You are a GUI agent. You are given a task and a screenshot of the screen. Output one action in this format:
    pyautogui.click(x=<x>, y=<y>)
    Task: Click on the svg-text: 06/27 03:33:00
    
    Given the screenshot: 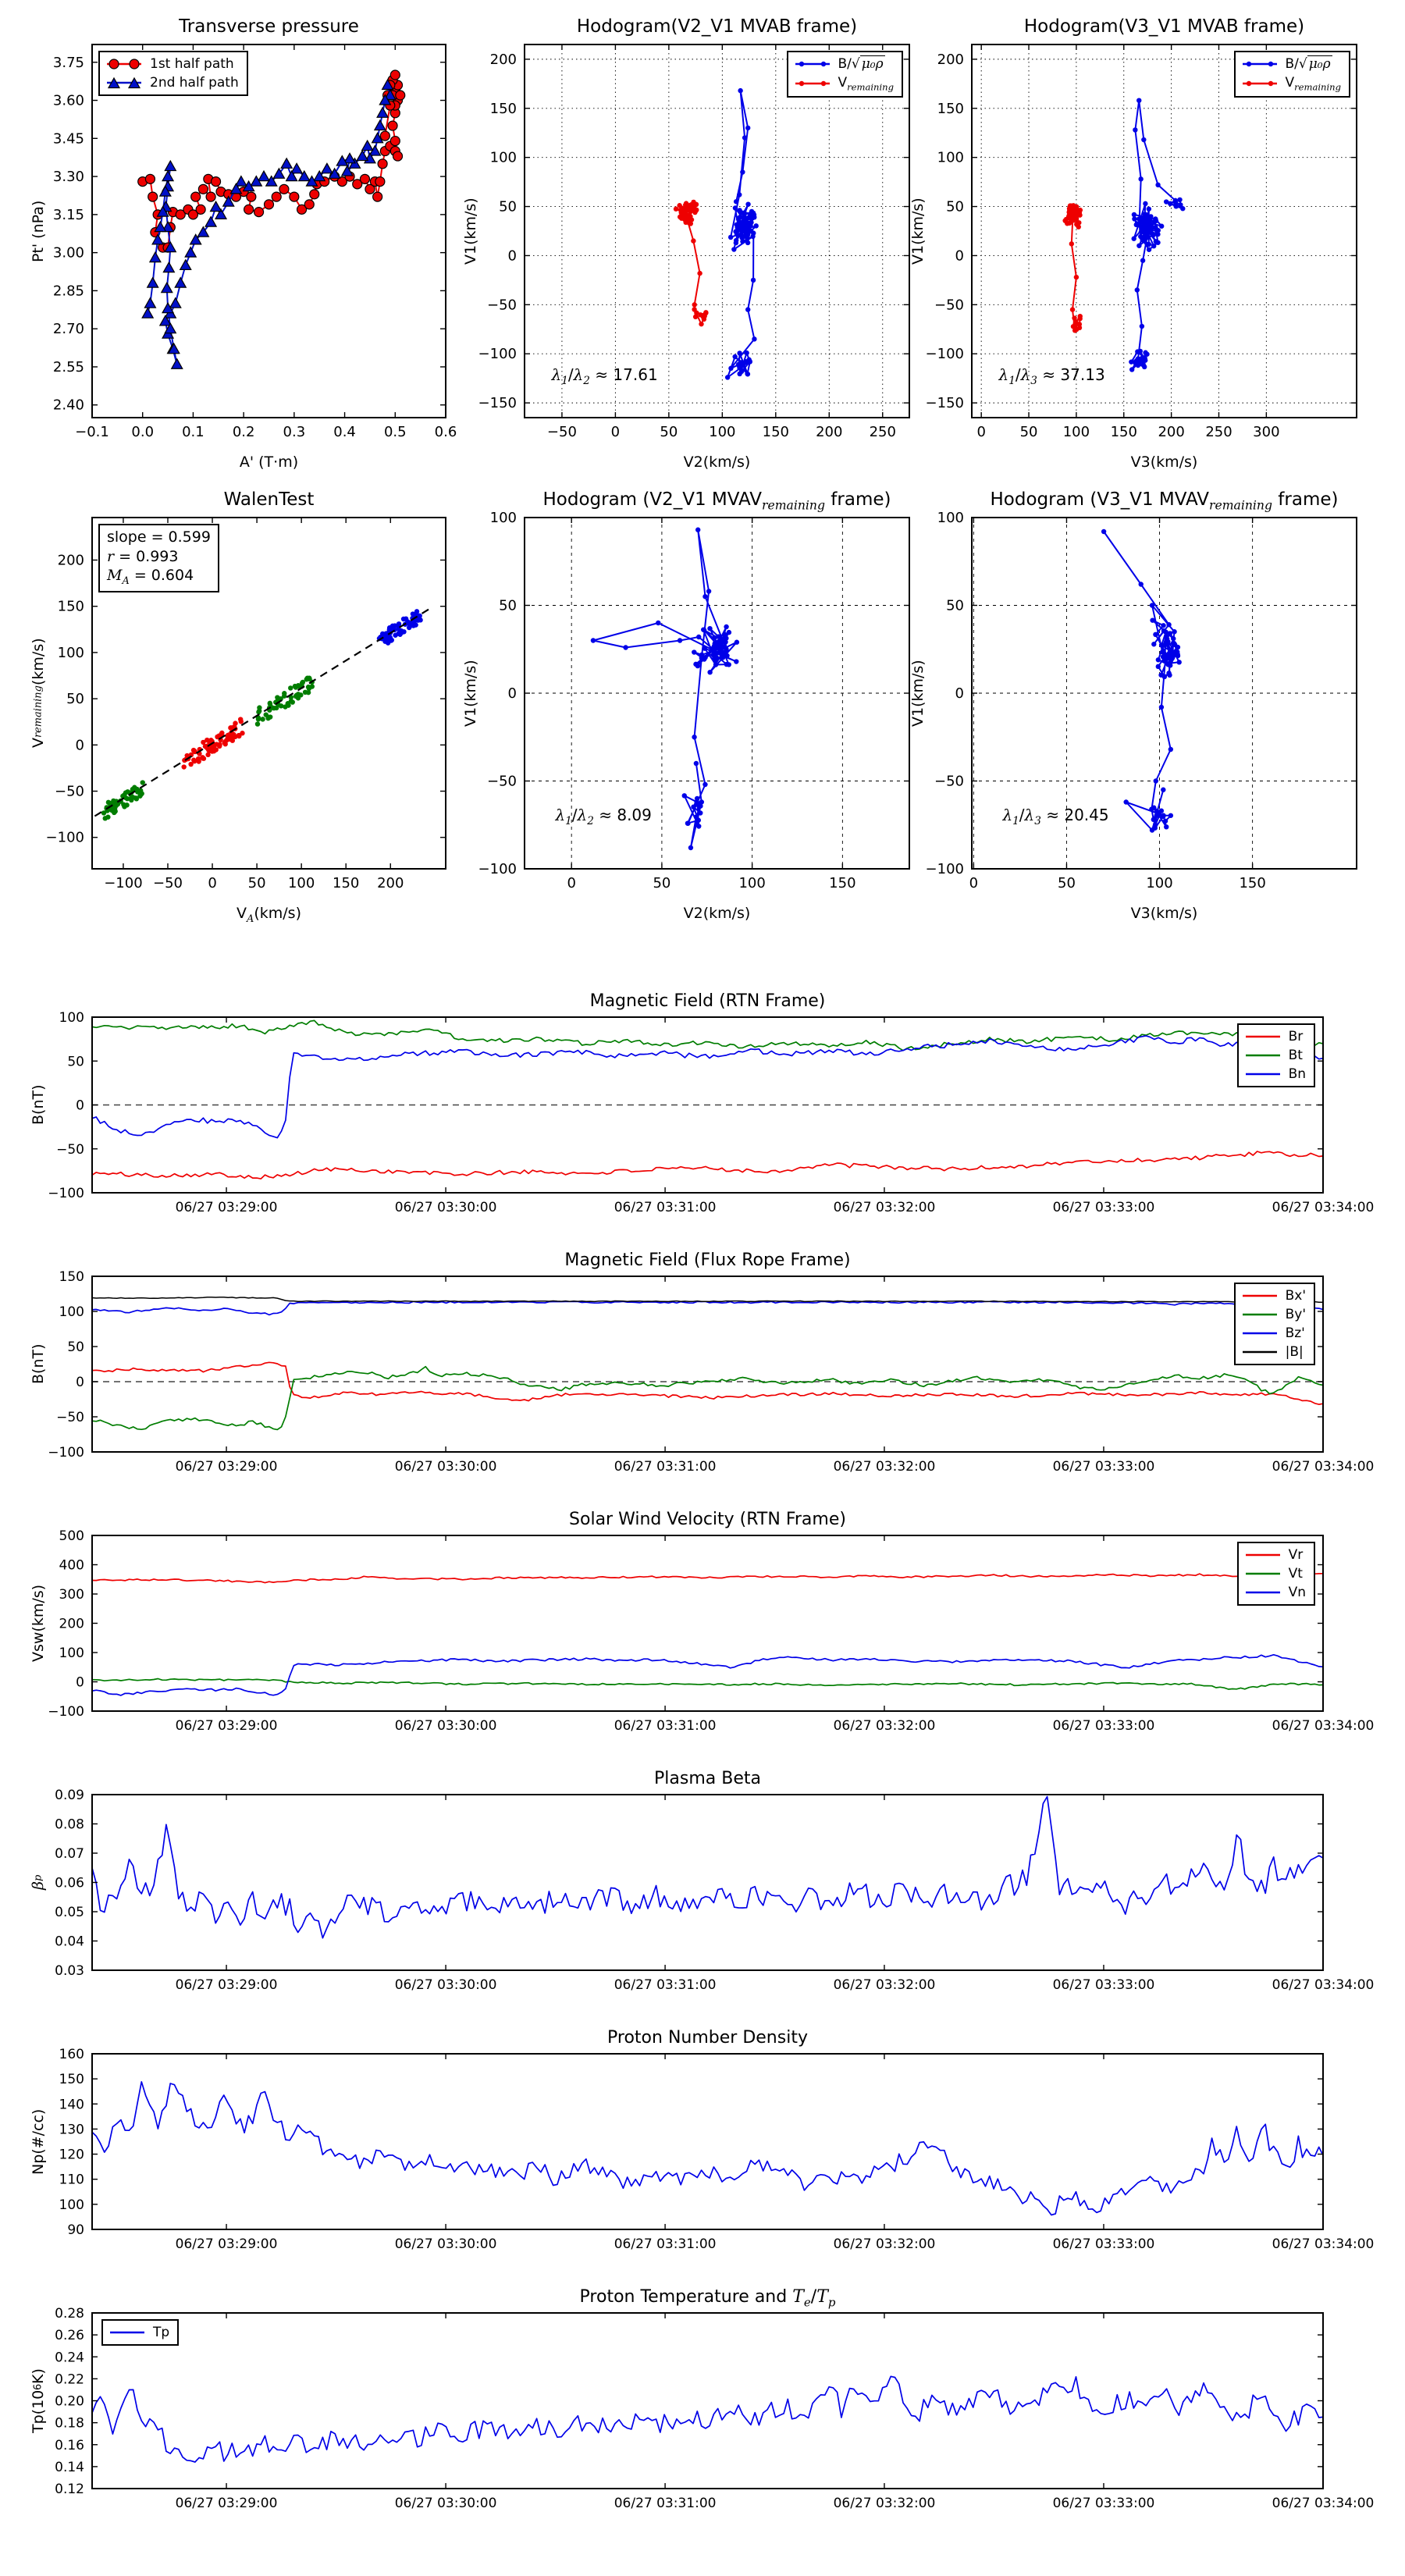 What is the action you would take?
    pyautogui.click(x=1104, y=2503)
    